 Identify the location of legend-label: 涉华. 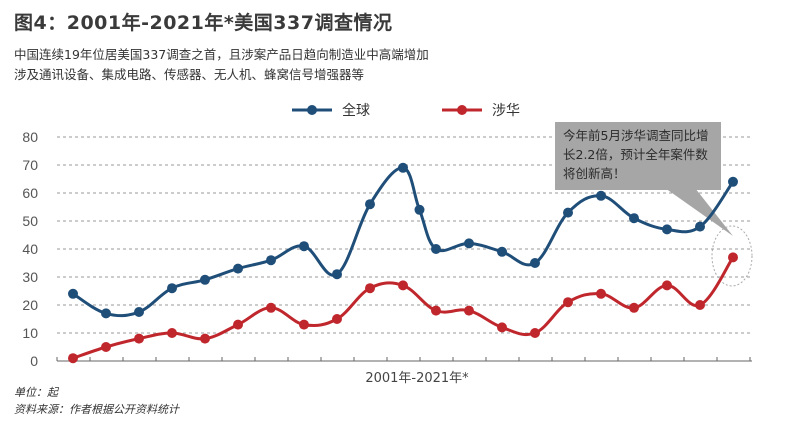
(506, 111).